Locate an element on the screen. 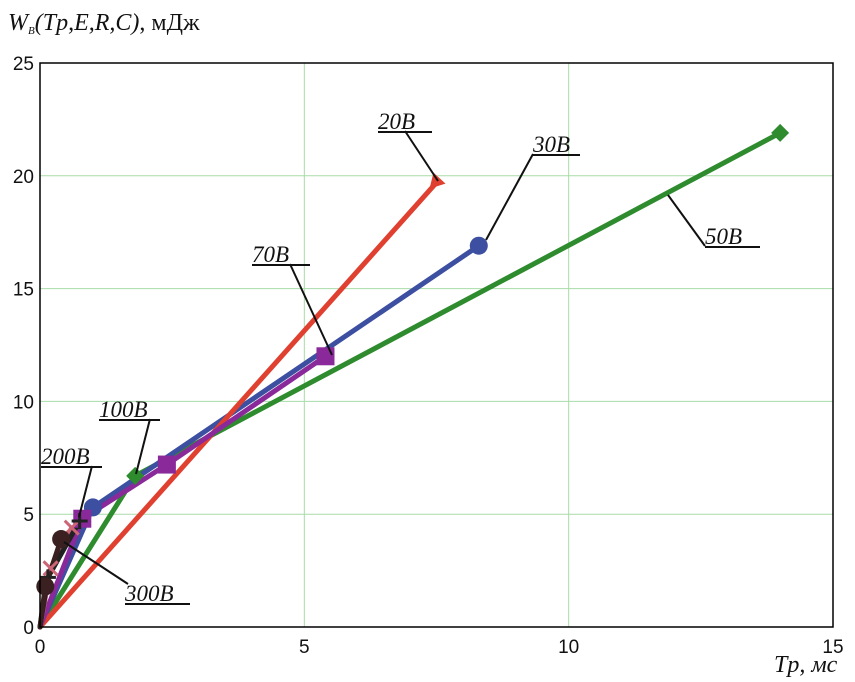 The image size is (855, 682). y-axis-label: WB(Tp,E,R,C), мДж is located at coordinates (104, 23).